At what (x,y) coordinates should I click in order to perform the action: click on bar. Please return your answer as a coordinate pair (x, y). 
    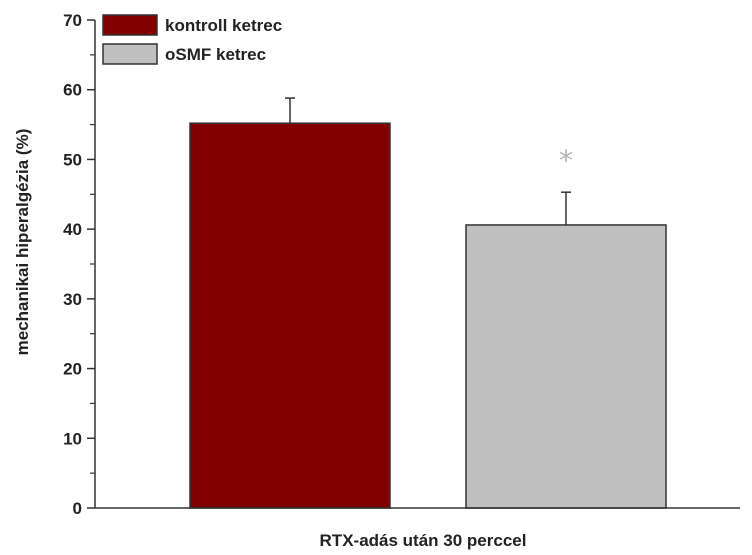
    Looking at the image, I should click on (566, 366).